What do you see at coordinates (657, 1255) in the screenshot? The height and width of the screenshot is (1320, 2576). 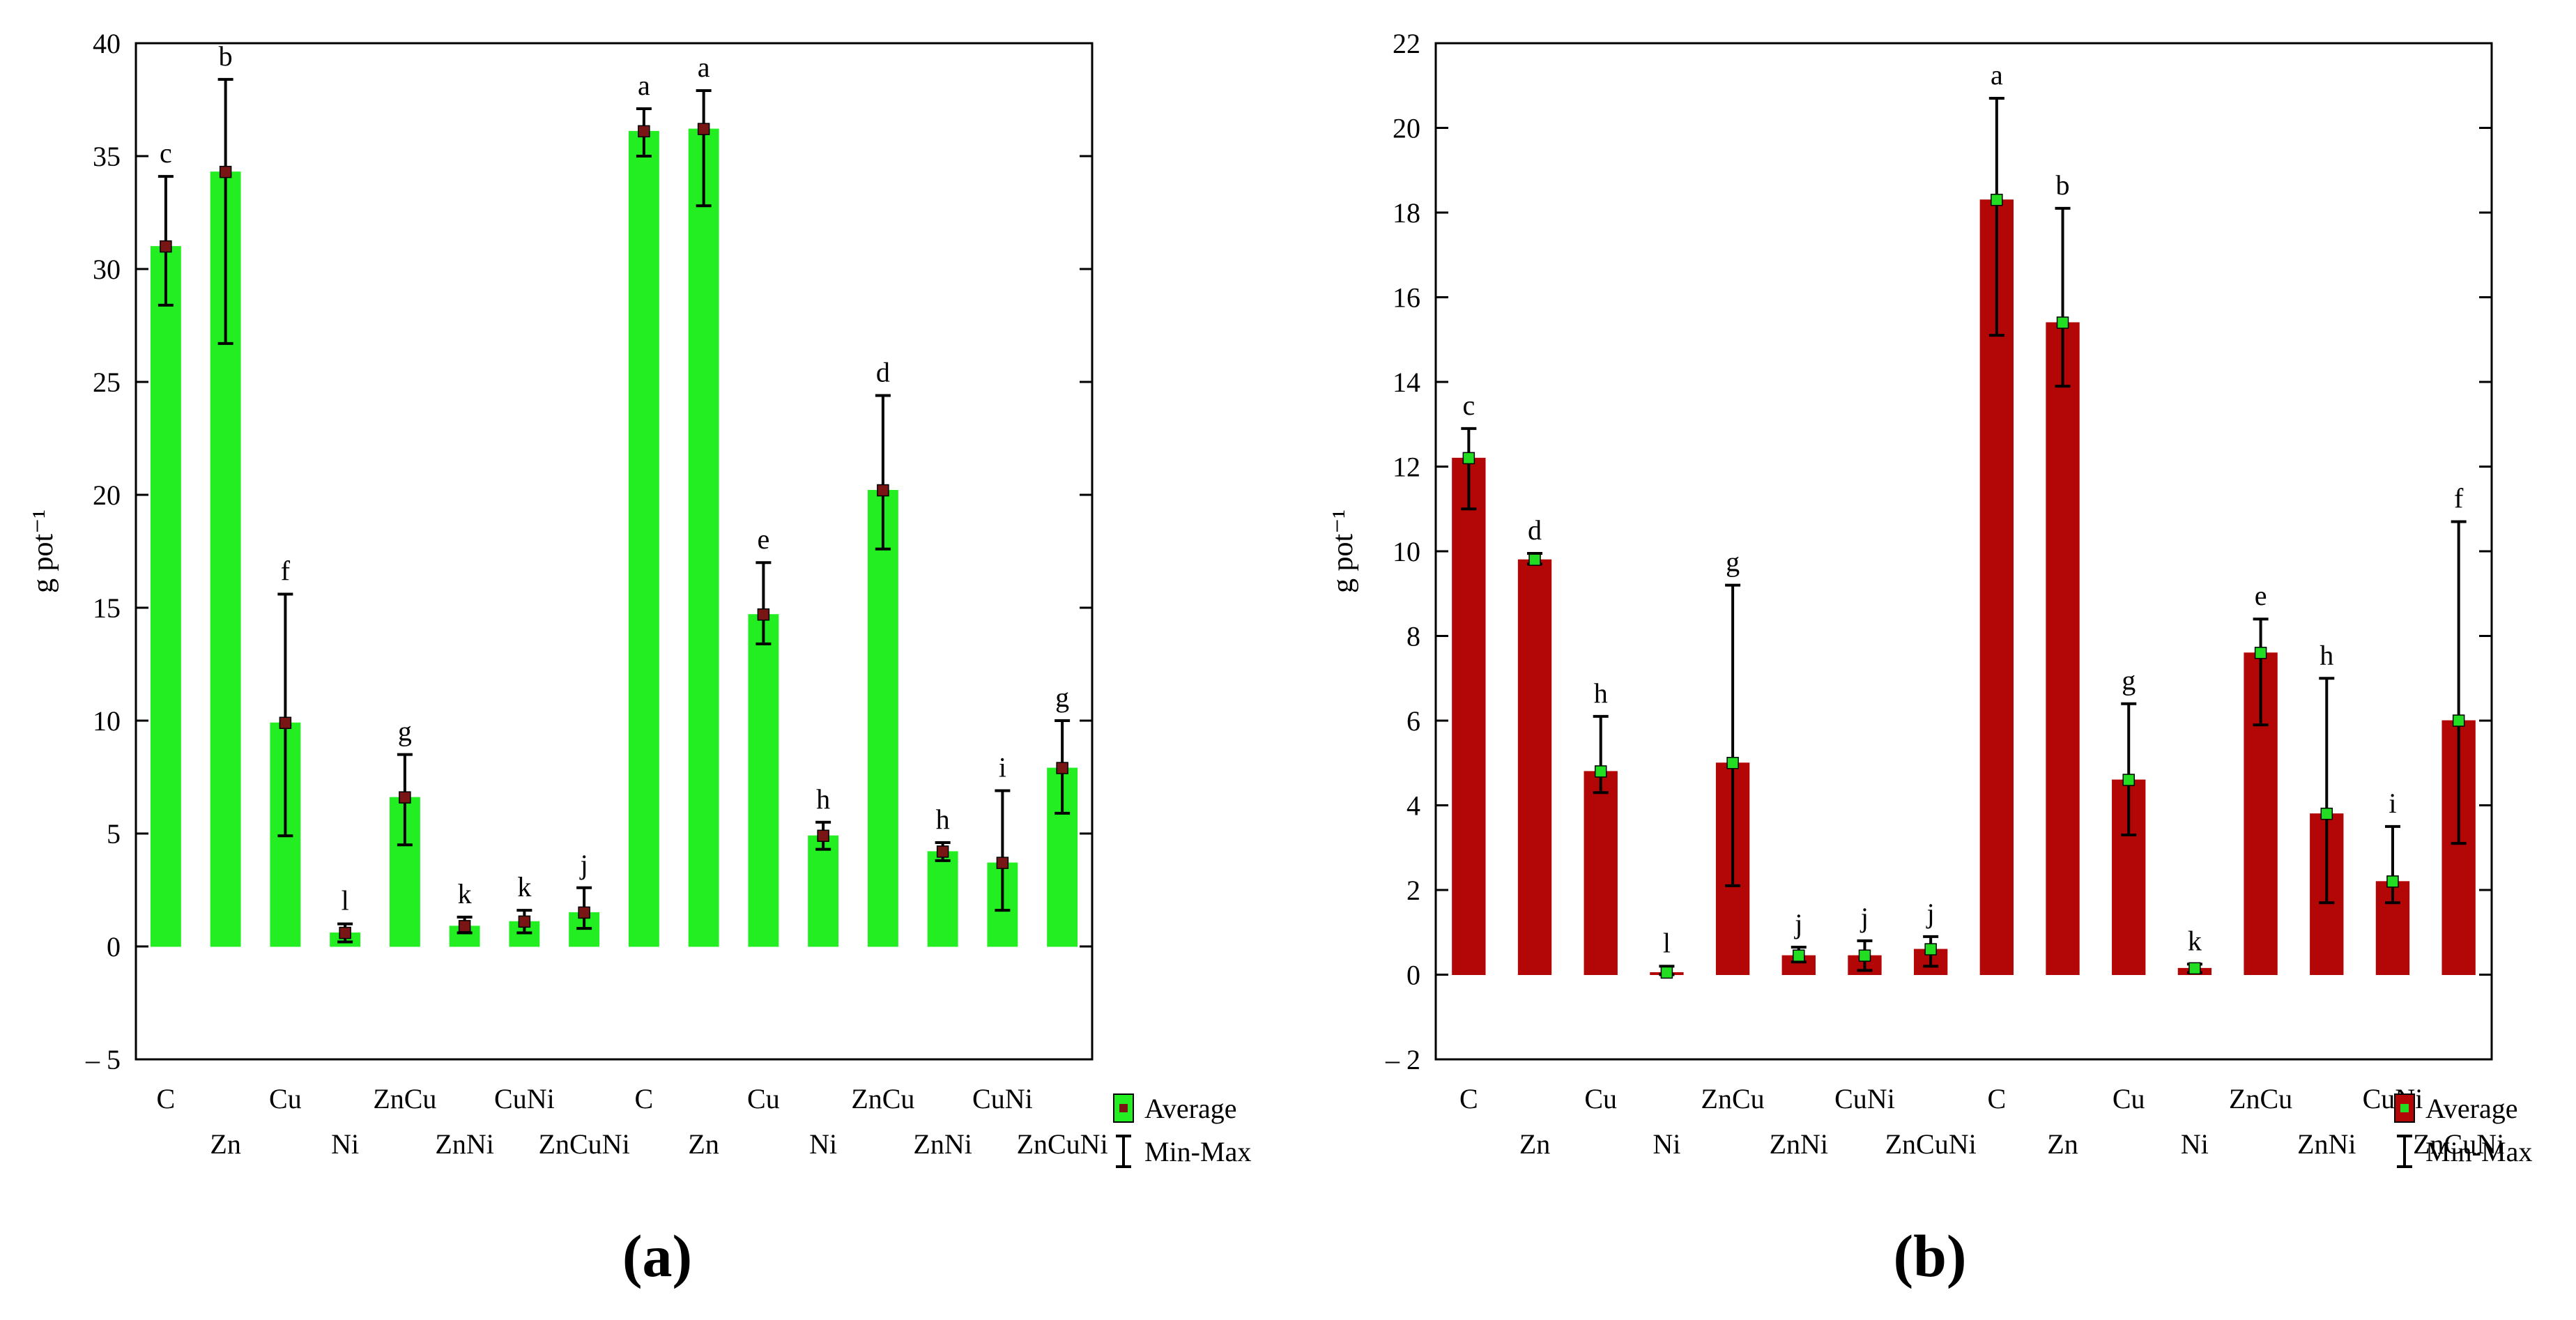 I see `panel-label-a: (a)` at bounding box center [657, 1255].